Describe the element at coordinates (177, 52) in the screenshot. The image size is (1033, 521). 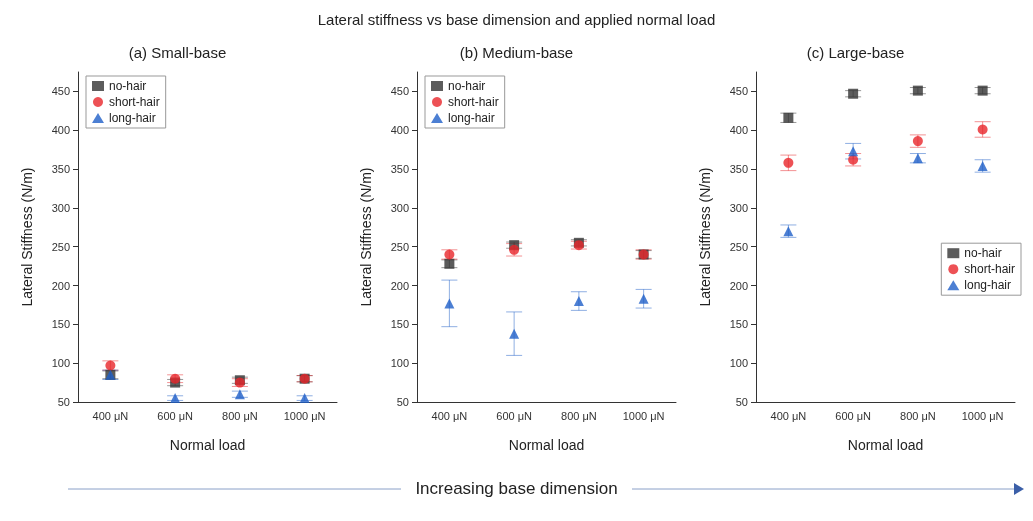
I see `chart-title: (a) Small-base` at that location.